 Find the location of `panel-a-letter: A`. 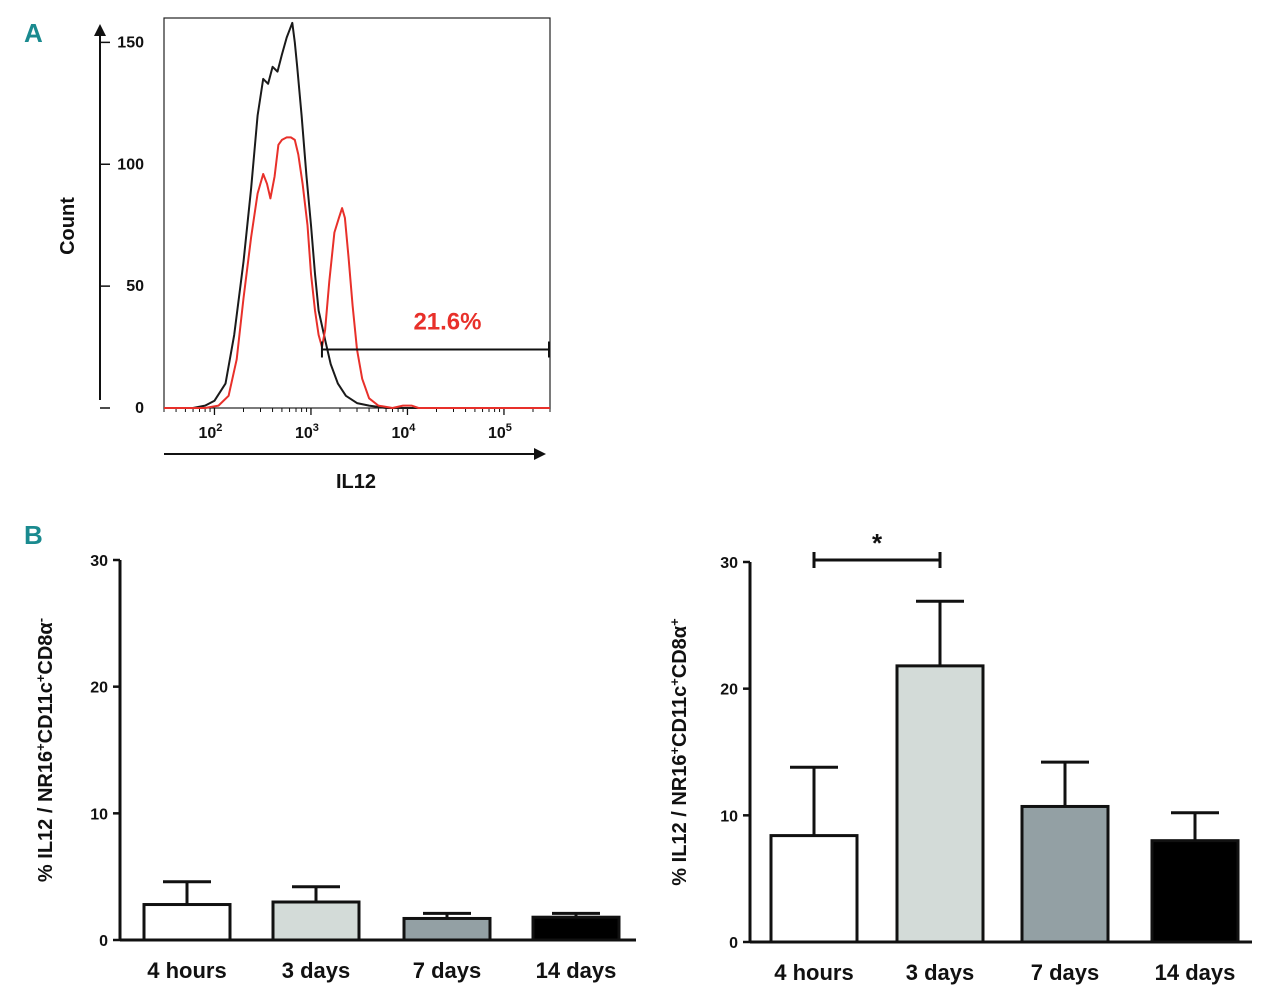

panel-a-letter: A is located at coordinates (33, 33).